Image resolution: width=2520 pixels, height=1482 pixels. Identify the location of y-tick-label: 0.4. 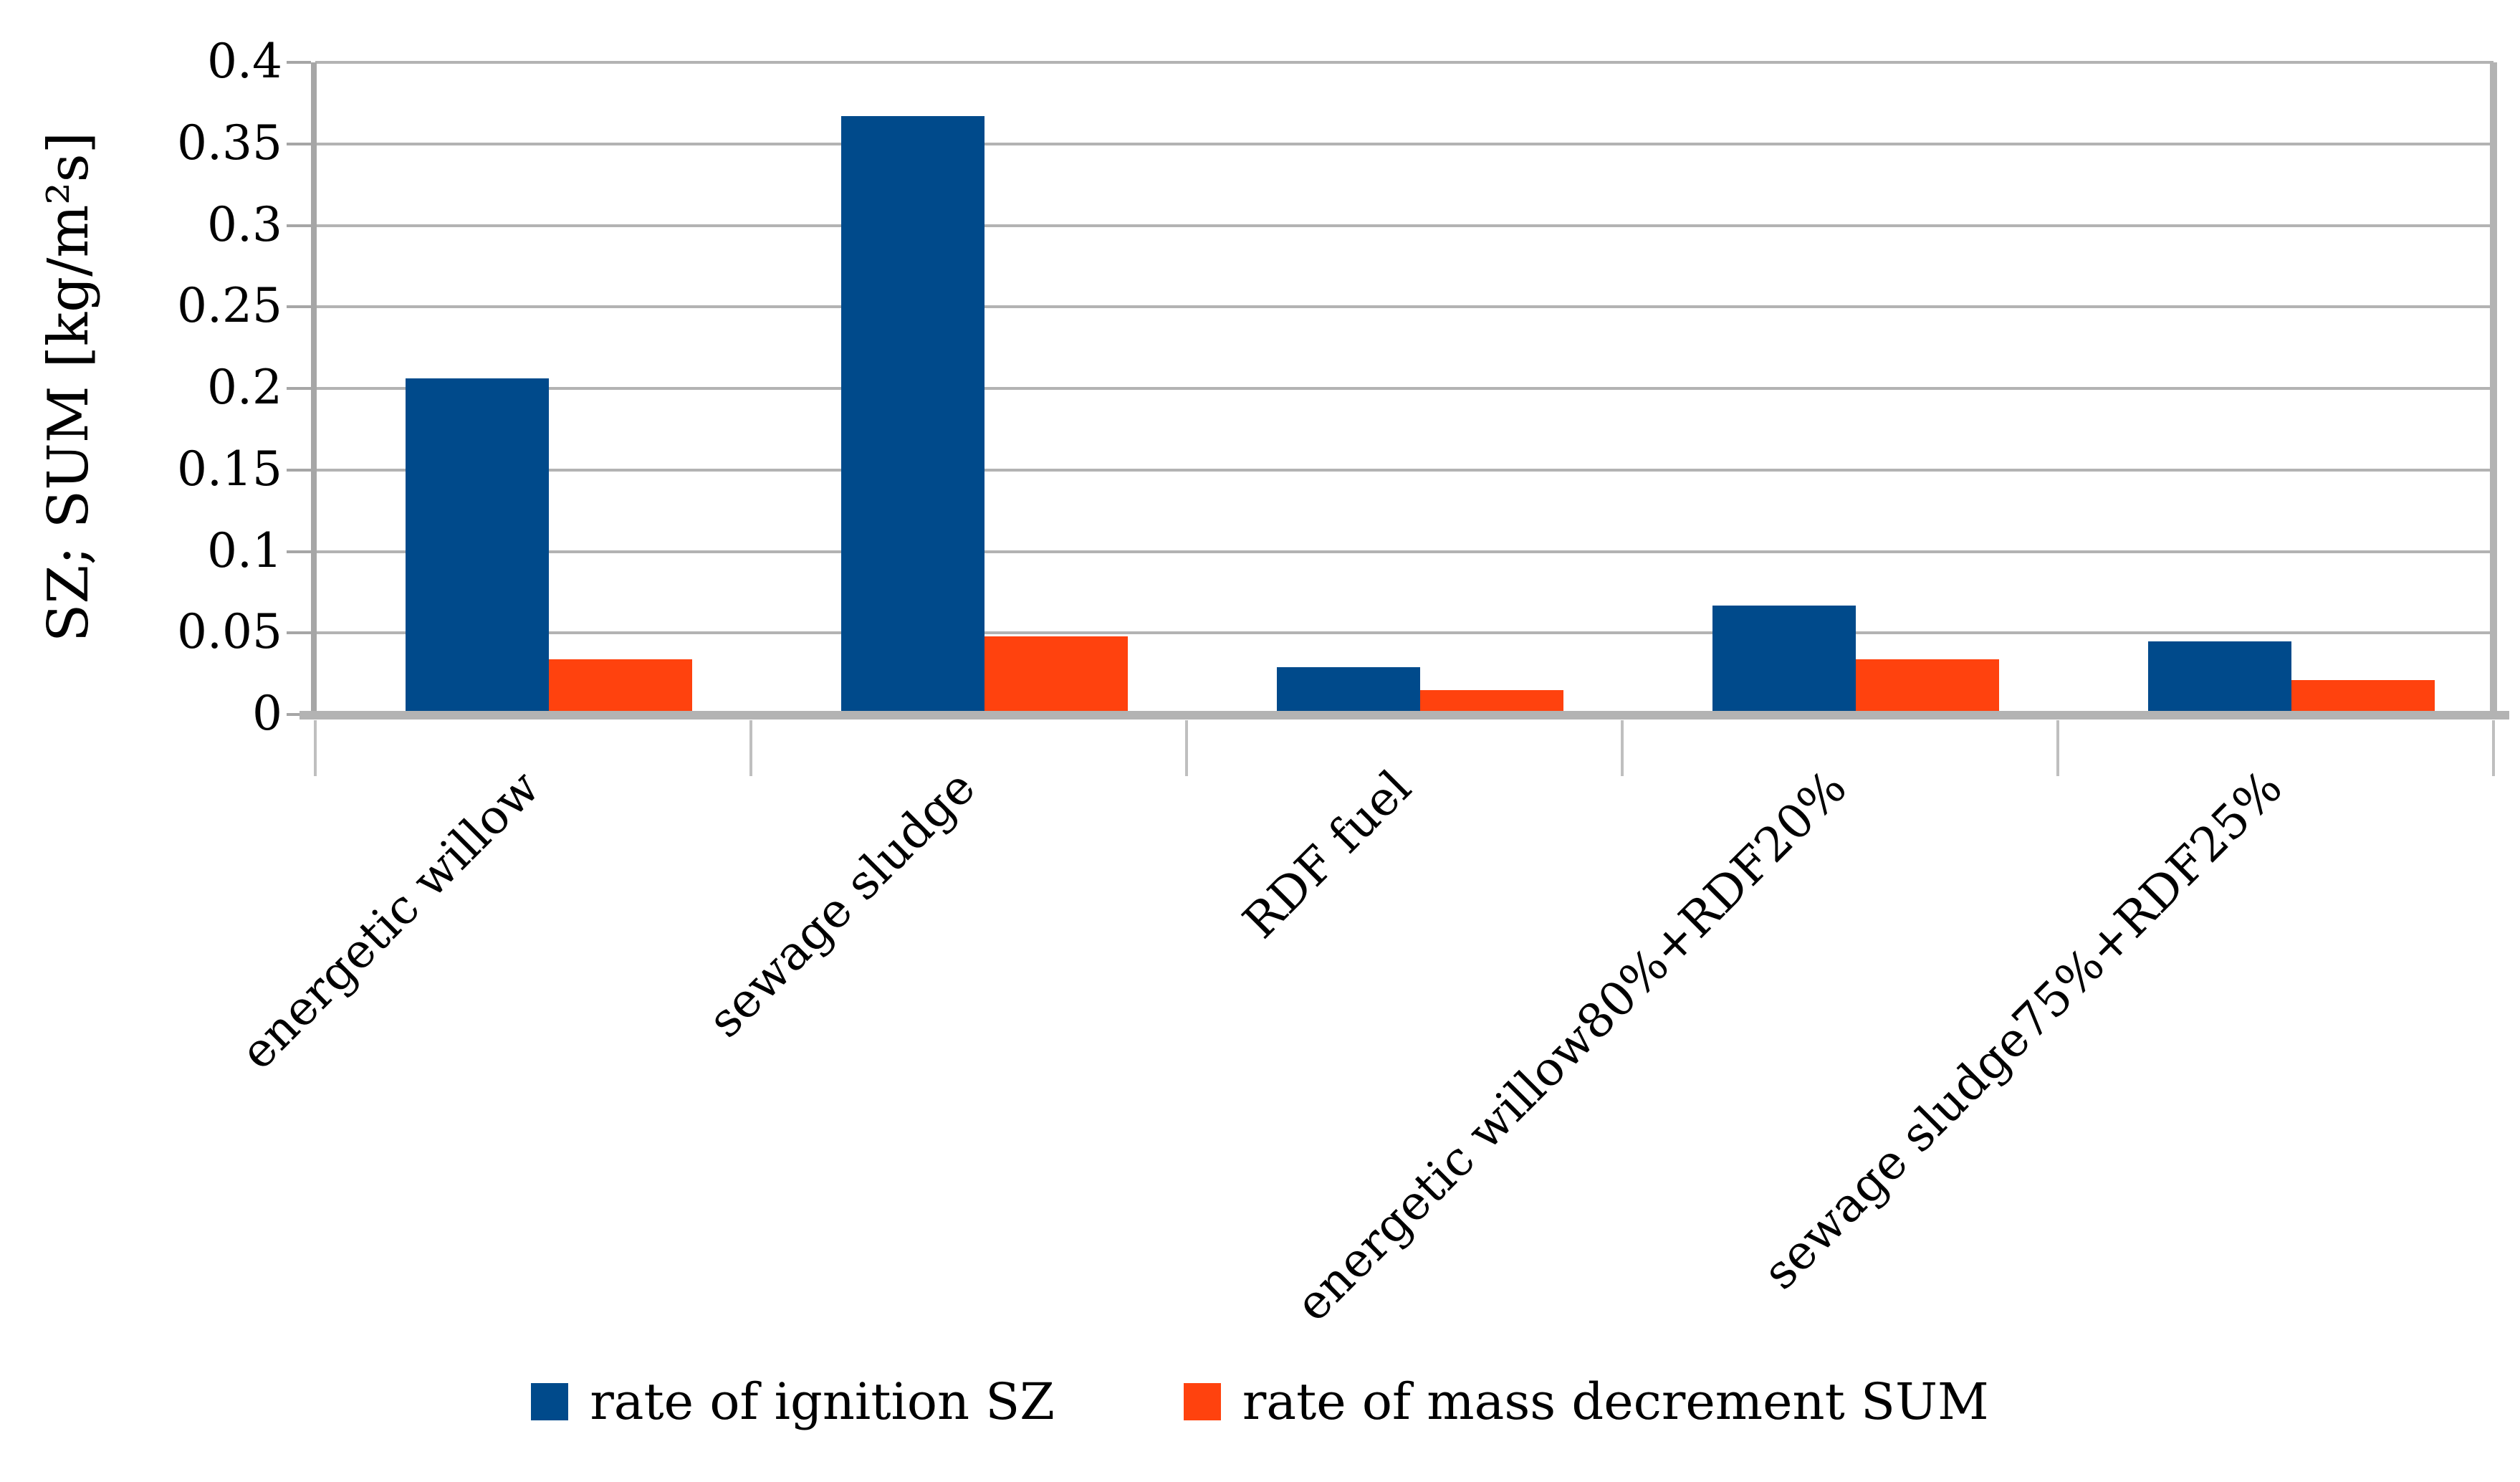
(244, 61).